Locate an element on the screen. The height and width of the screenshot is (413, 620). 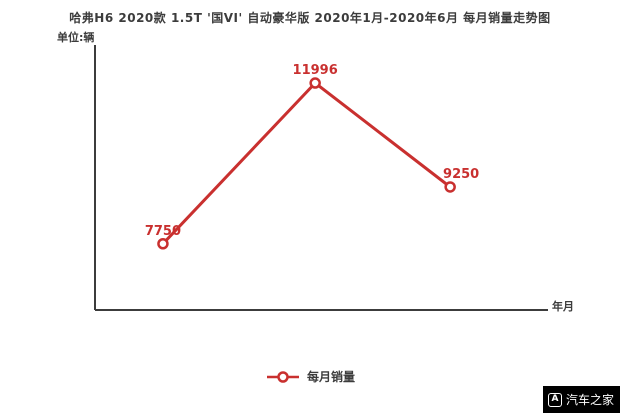
x-axis-label: 年月 is located at coordinates (563, 306).